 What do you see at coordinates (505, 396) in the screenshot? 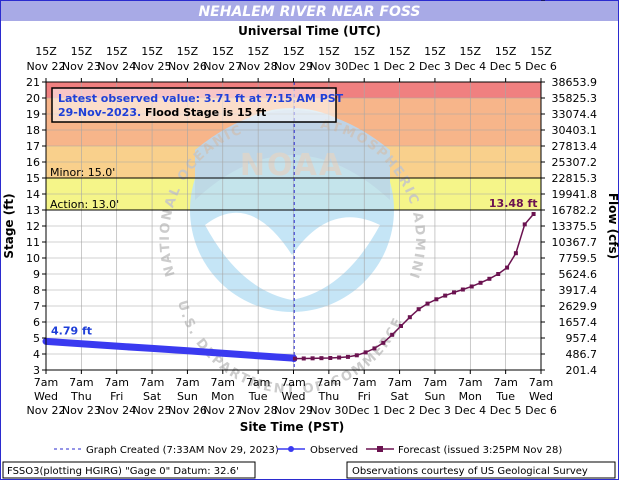
I see `site-tick-day: Tue` at bounding box center [505, 396].